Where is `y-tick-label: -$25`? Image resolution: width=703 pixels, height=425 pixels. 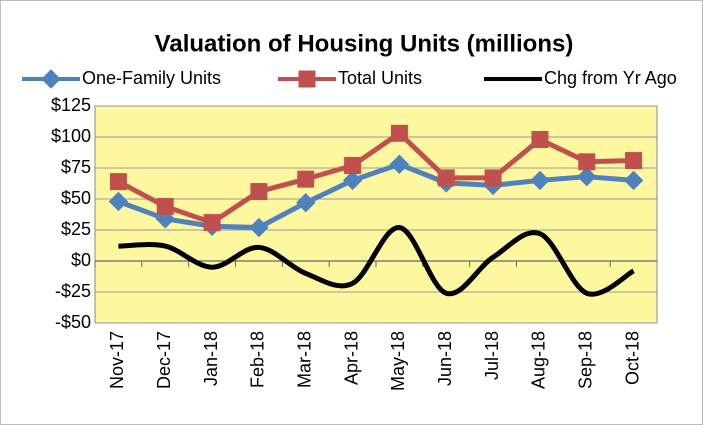 y-tick-label: -$25 is located at coordinates (73, 291).